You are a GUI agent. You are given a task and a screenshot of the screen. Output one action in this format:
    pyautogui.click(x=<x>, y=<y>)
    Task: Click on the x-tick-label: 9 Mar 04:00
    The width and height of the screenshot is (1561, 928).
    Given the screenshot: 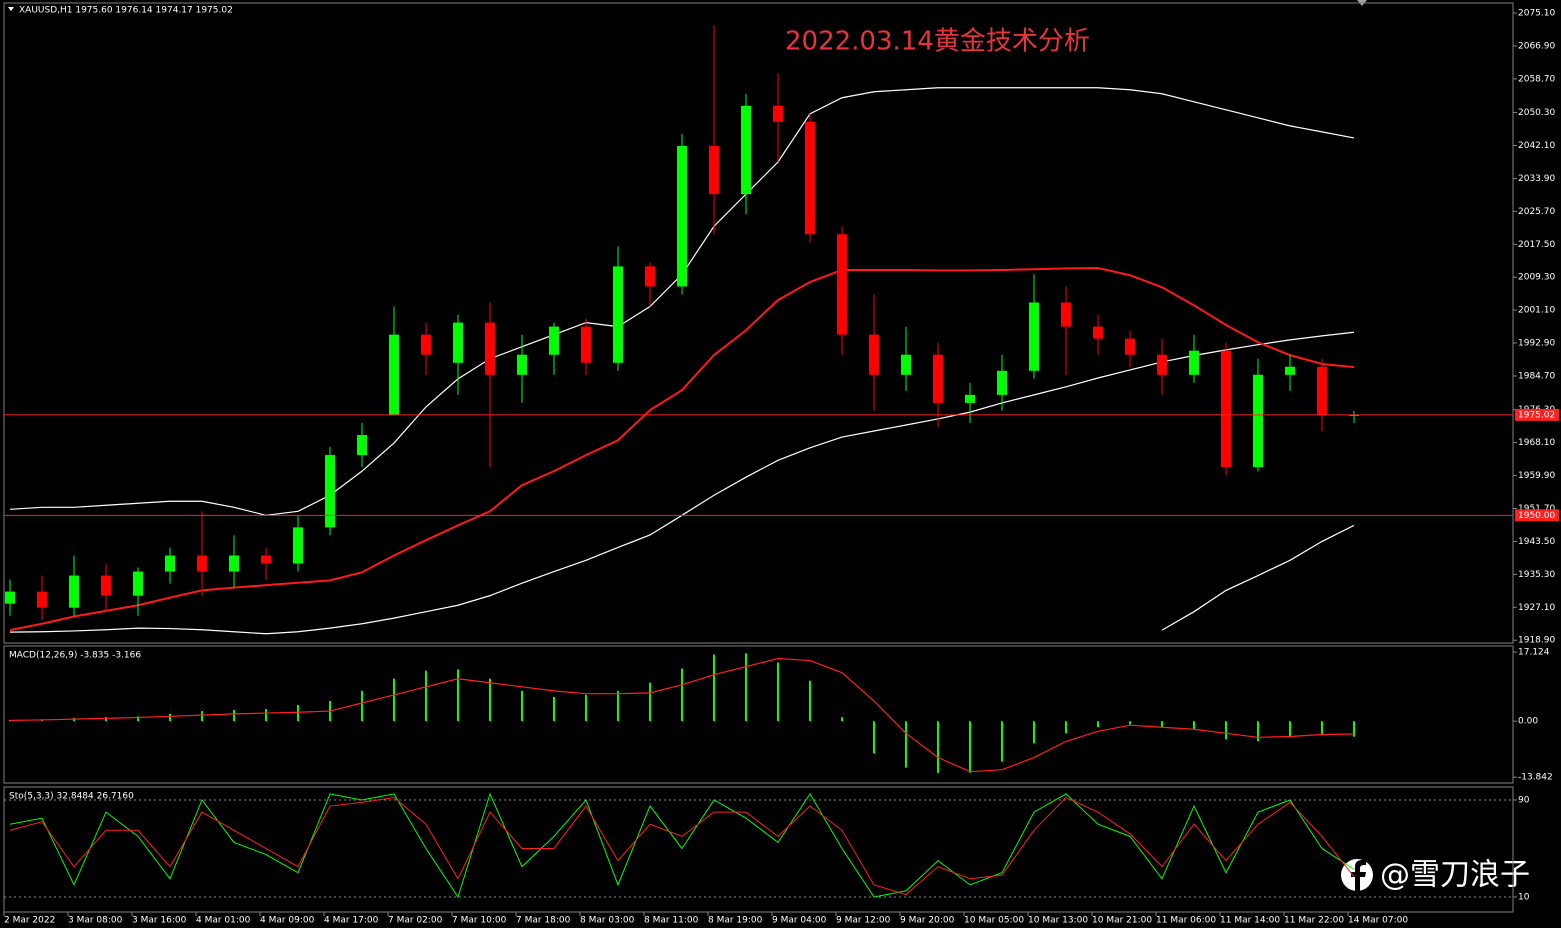 What is the action you would take?
    pyautogui.click(x=799, y=921)
    